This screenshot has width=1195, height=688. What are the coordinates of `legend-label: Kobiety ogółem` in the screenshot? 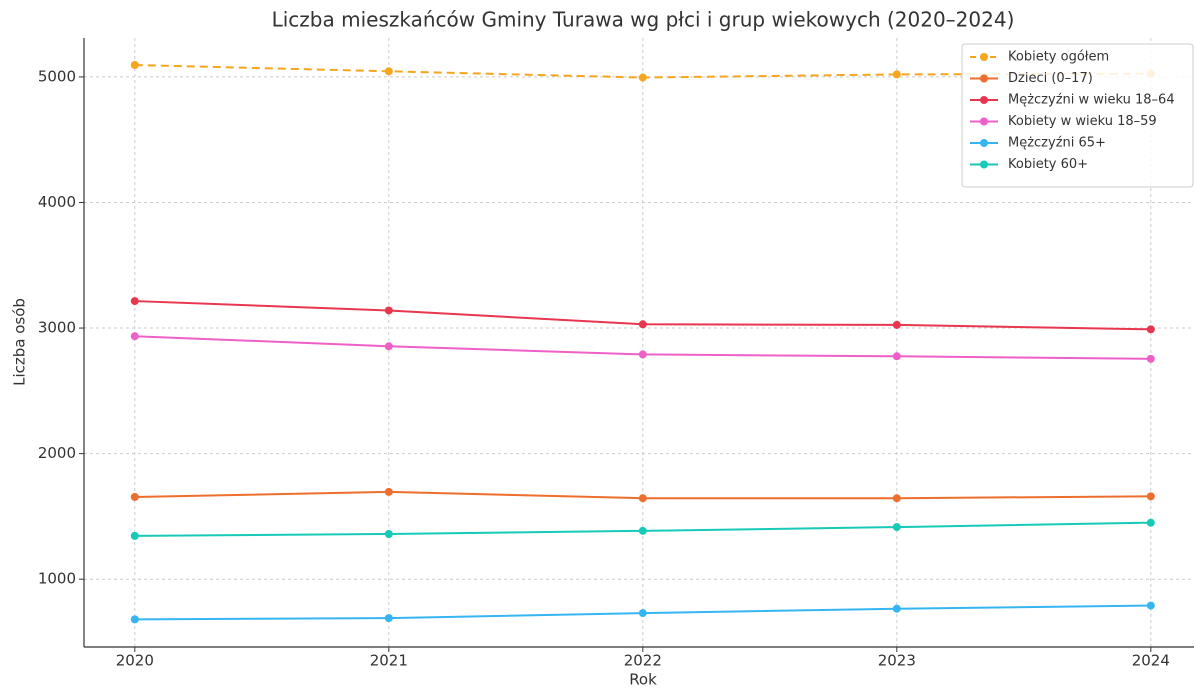 It's located at (1058, 57).